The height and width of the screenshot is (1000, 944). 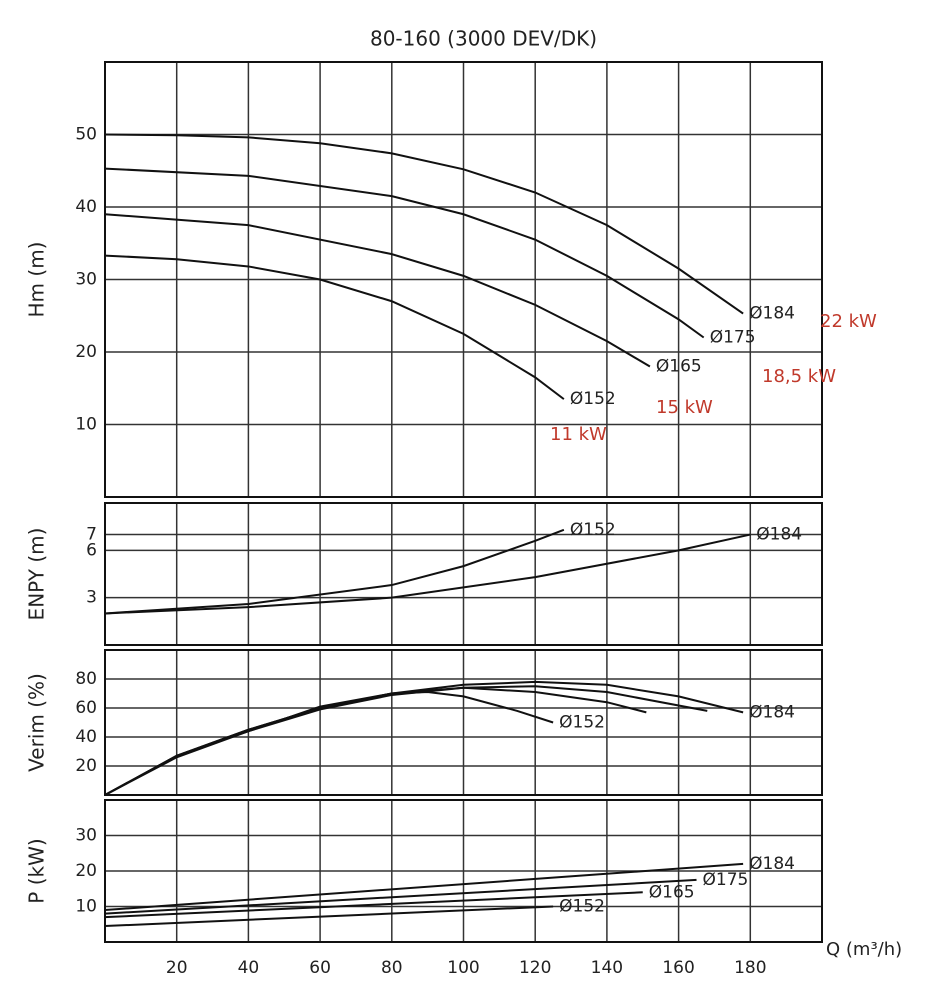 What do you see at coordinates (86, 135) in the screenshot?
I see `y-tick-label: 50` at bounding box center [86, 135].